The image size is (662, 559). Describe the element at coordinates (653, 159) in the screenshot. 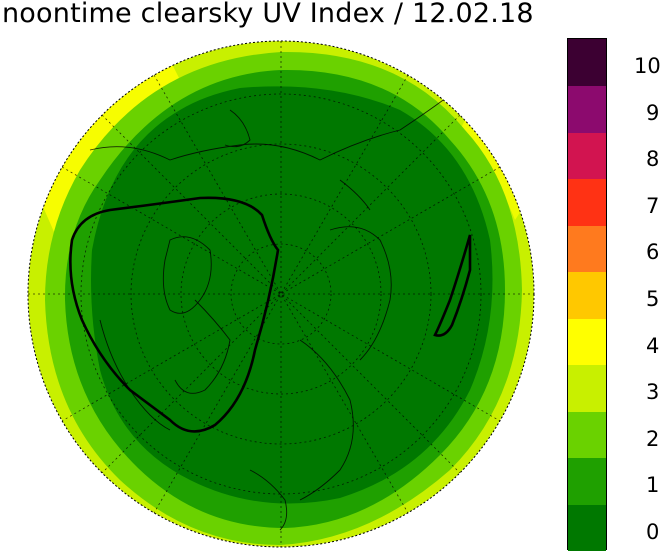

I see `colorbar-label-8: 8` at that location.